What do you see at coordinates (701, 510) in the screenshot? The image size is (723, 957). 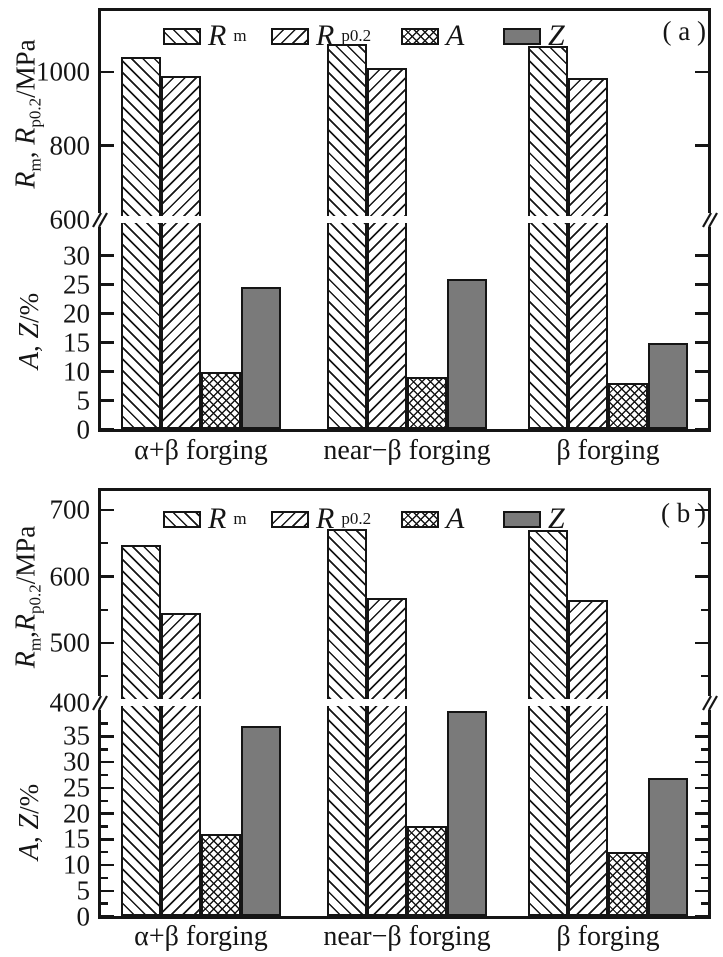 I see `y-tick-700-b` at bounding box center [701, 510].